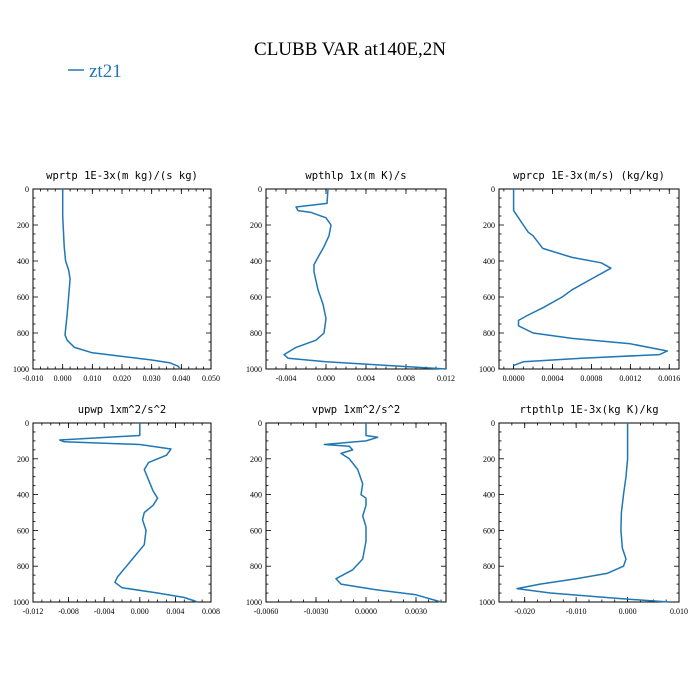  I want to click on panel-title: wprcp 1E-3x(m/s) (kg/kg), so click(589, 176).